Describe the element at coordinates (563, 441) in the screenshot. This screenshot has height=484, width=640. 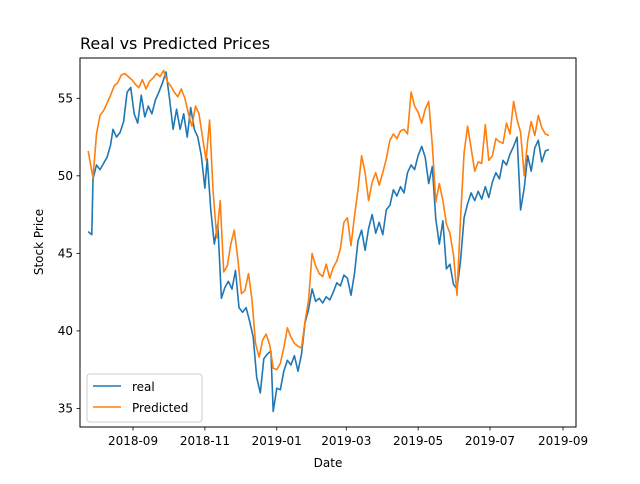
I see `x-tick-label: 2019-09` at that location.